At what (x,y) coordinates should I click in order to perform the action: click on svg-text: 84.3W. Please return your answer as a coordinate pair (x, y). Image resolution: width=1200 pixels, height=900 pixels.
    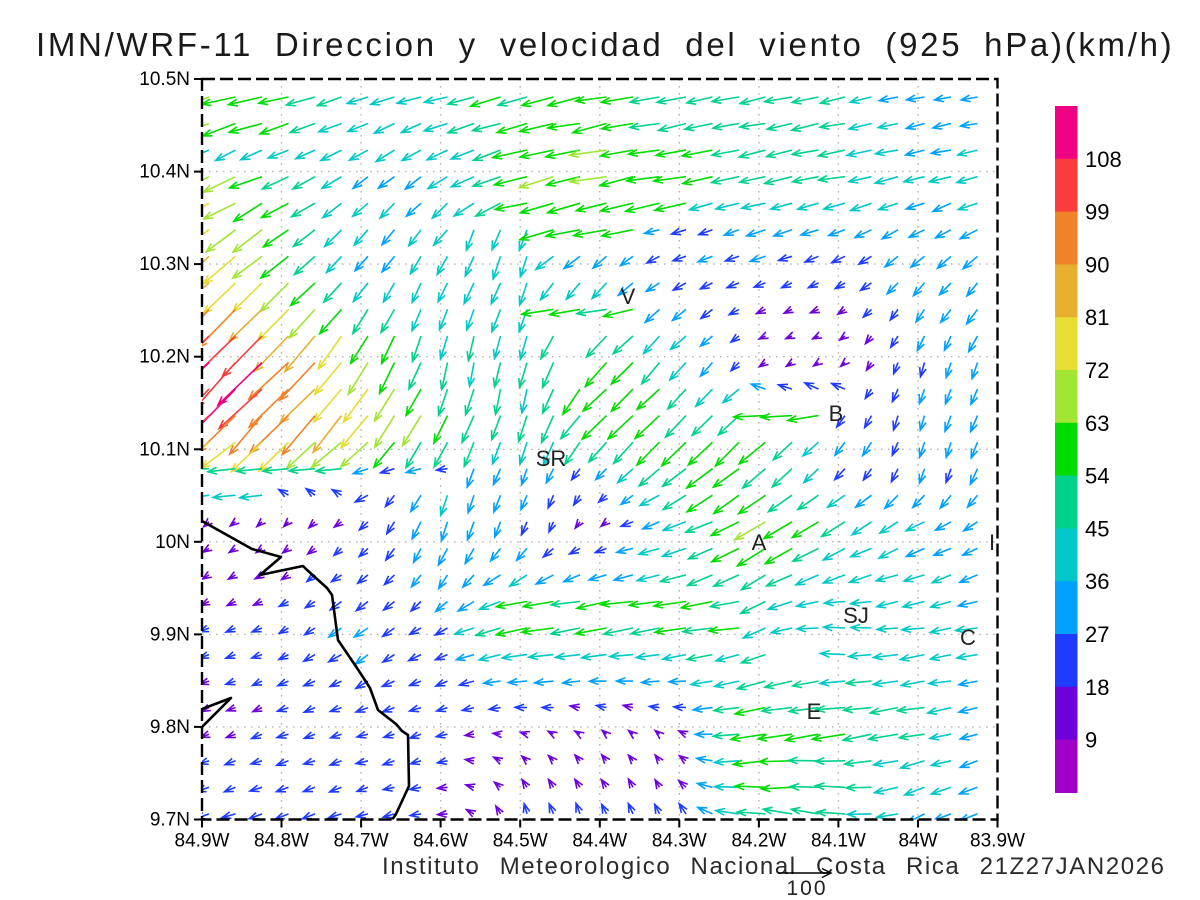
    Looking at the image, I should click on (679, 841).